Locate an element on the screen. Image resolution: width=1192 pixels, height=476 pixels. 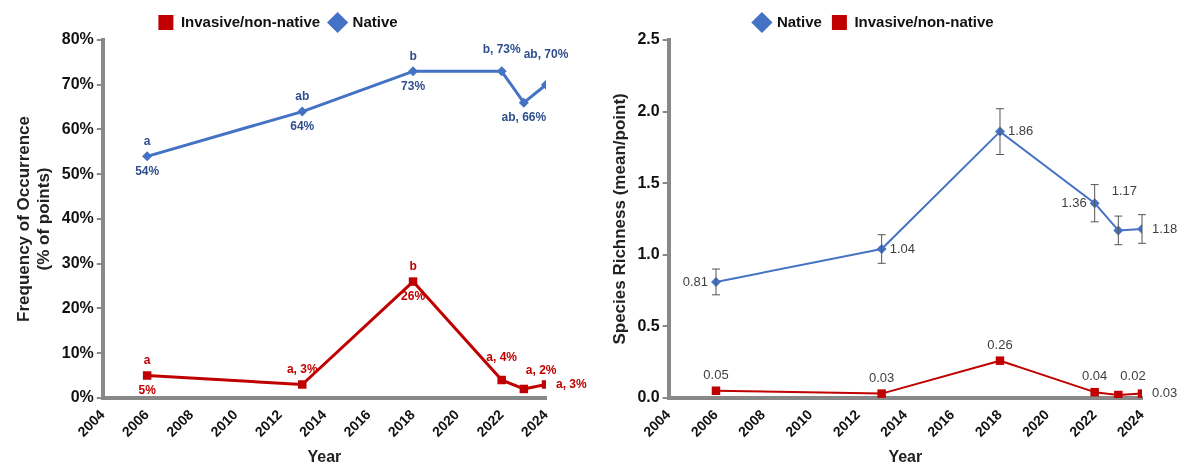
y-tick-label: 40% is located at coordinates (77, 218).